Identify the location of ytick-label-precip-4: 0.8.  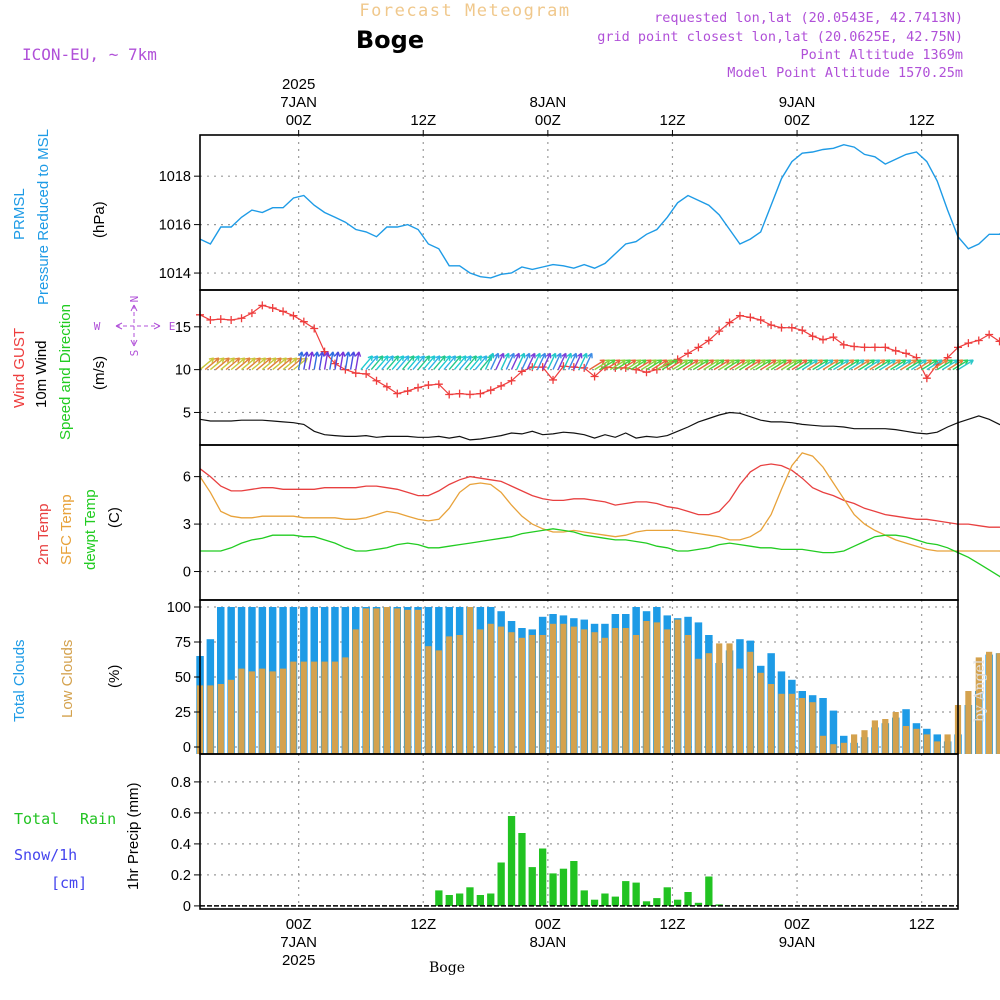
(181, 783).